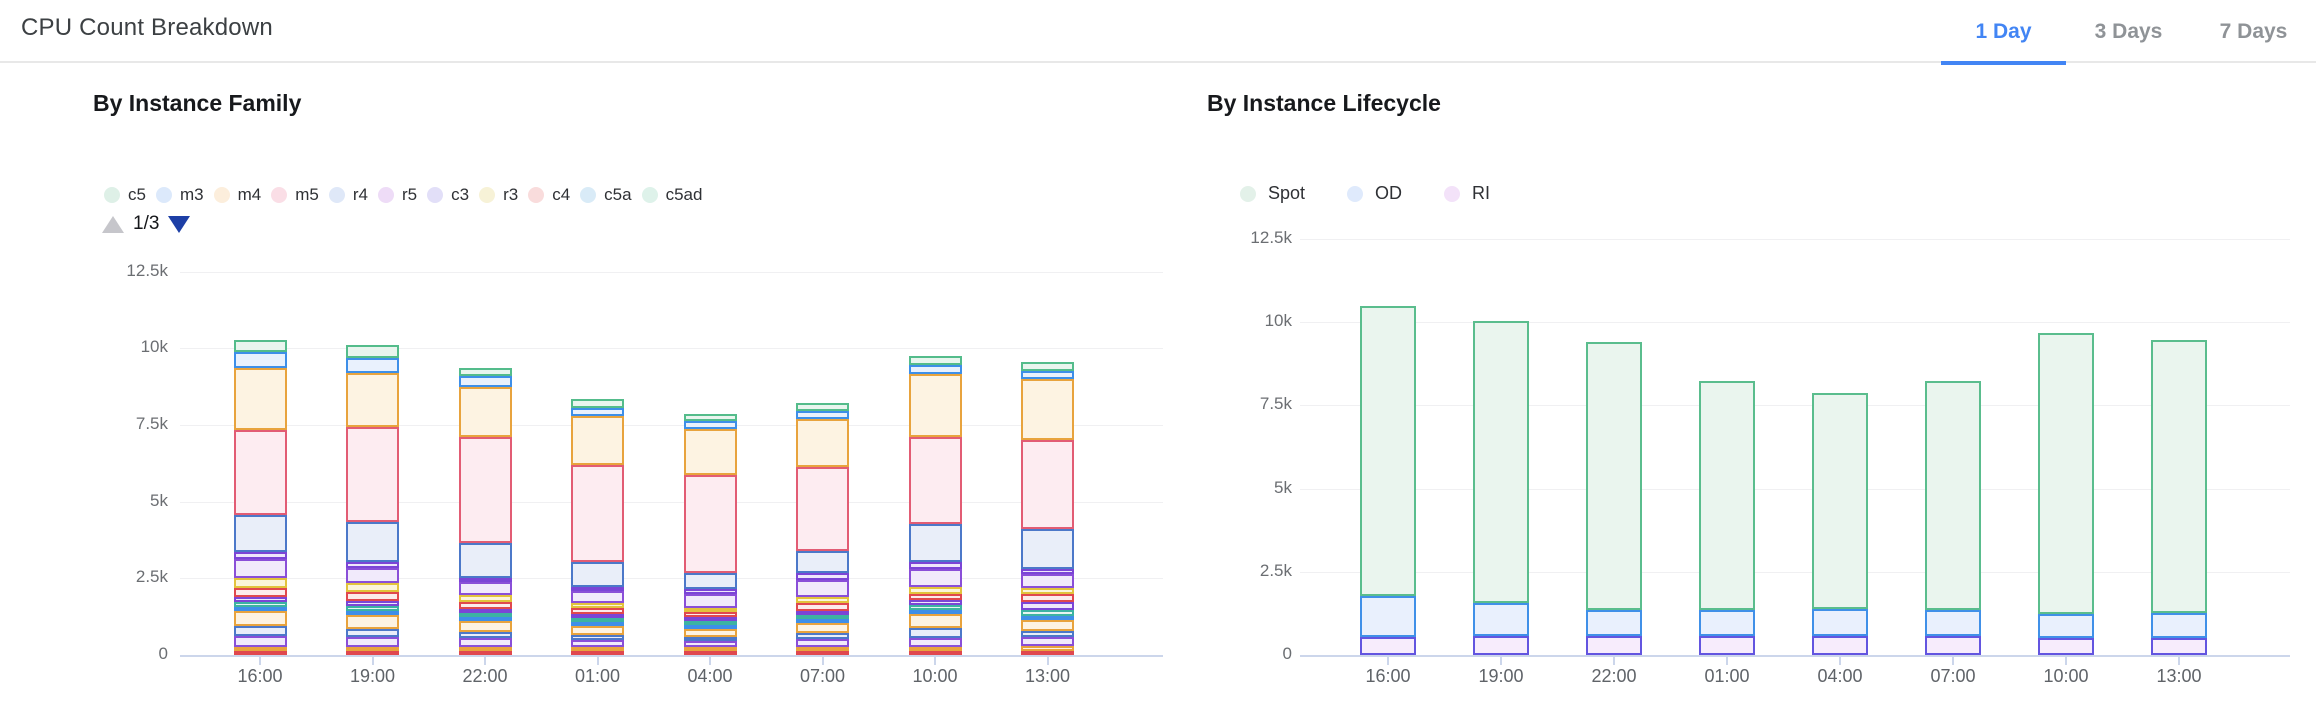 The image size is (2316, 702). I want to click on bar-column-13:00, so click(1047, 508).